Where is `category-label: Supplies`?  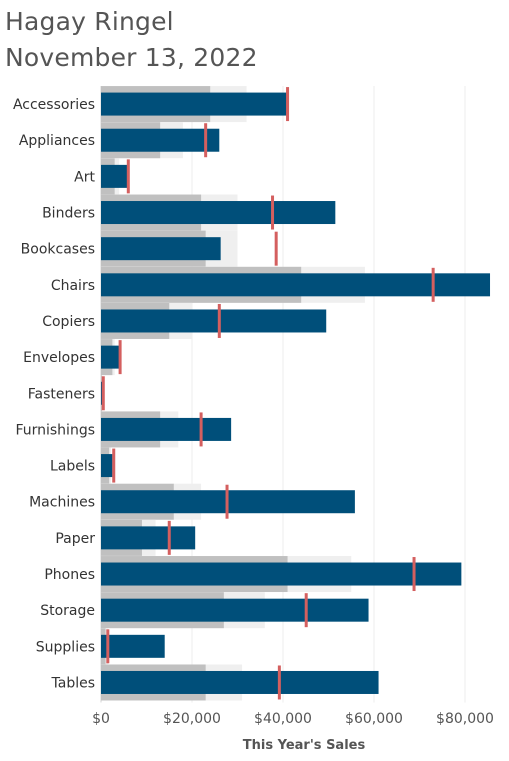
category-label: Supplies is located at coordinates (65, 647).